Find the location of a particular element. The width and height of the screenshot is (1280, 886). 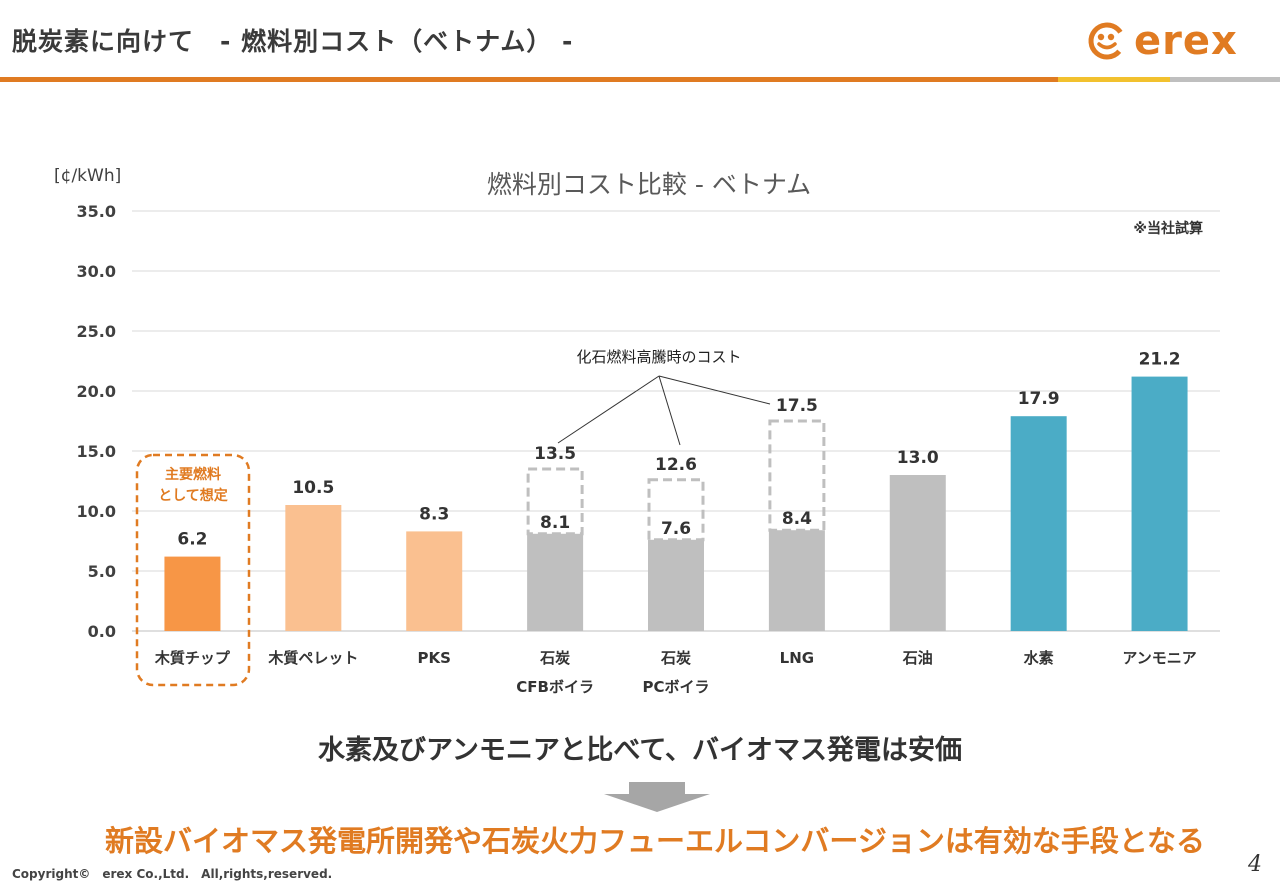

x-tick-label: LNG is located at coordinates (797, 658).